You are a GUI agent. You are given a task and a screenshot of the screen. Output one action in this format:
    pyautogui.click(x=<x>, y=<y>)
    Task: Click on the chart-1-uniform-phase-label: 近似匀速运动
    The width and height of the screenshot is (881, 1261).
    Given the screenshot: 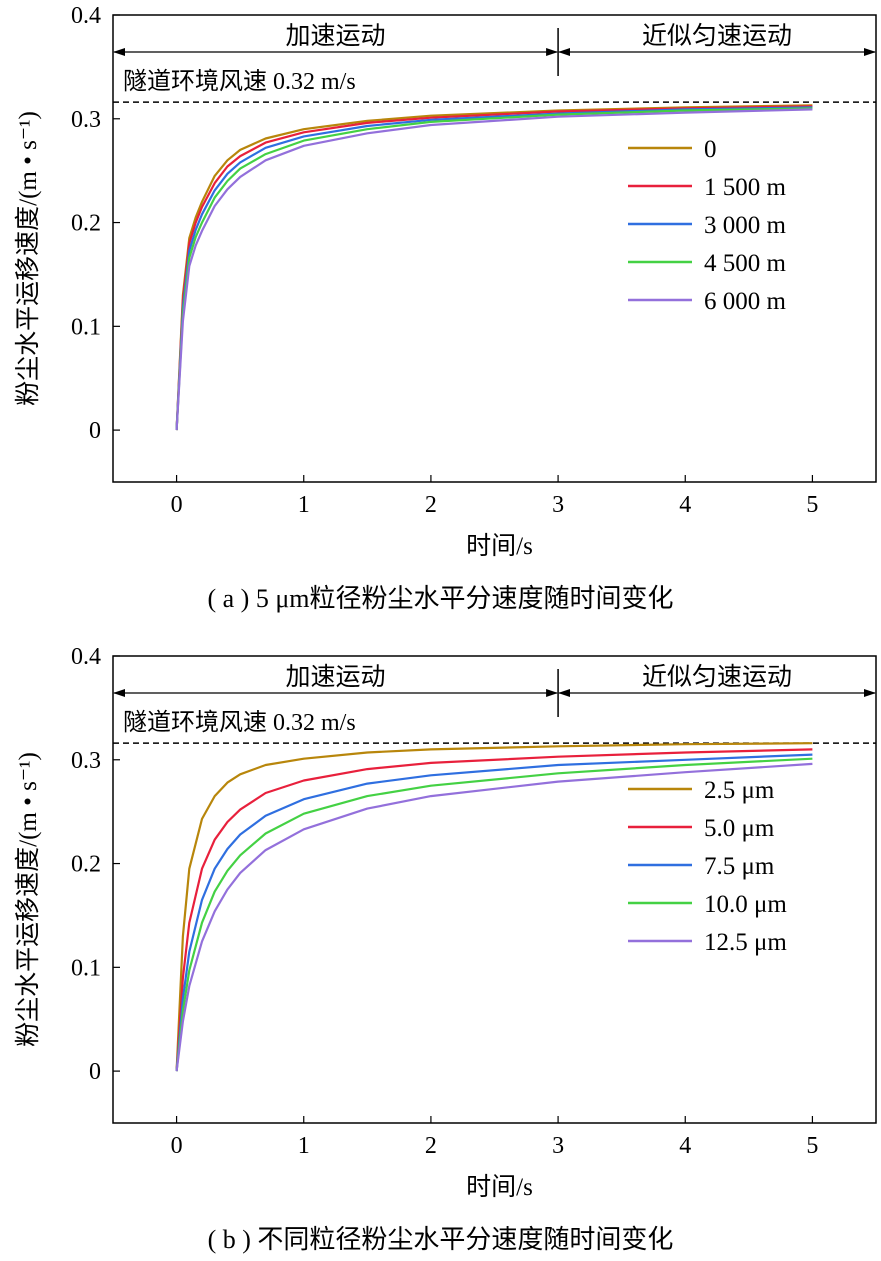 What is the action you would take?
    pyautogui.click(x=717, y=677)
    